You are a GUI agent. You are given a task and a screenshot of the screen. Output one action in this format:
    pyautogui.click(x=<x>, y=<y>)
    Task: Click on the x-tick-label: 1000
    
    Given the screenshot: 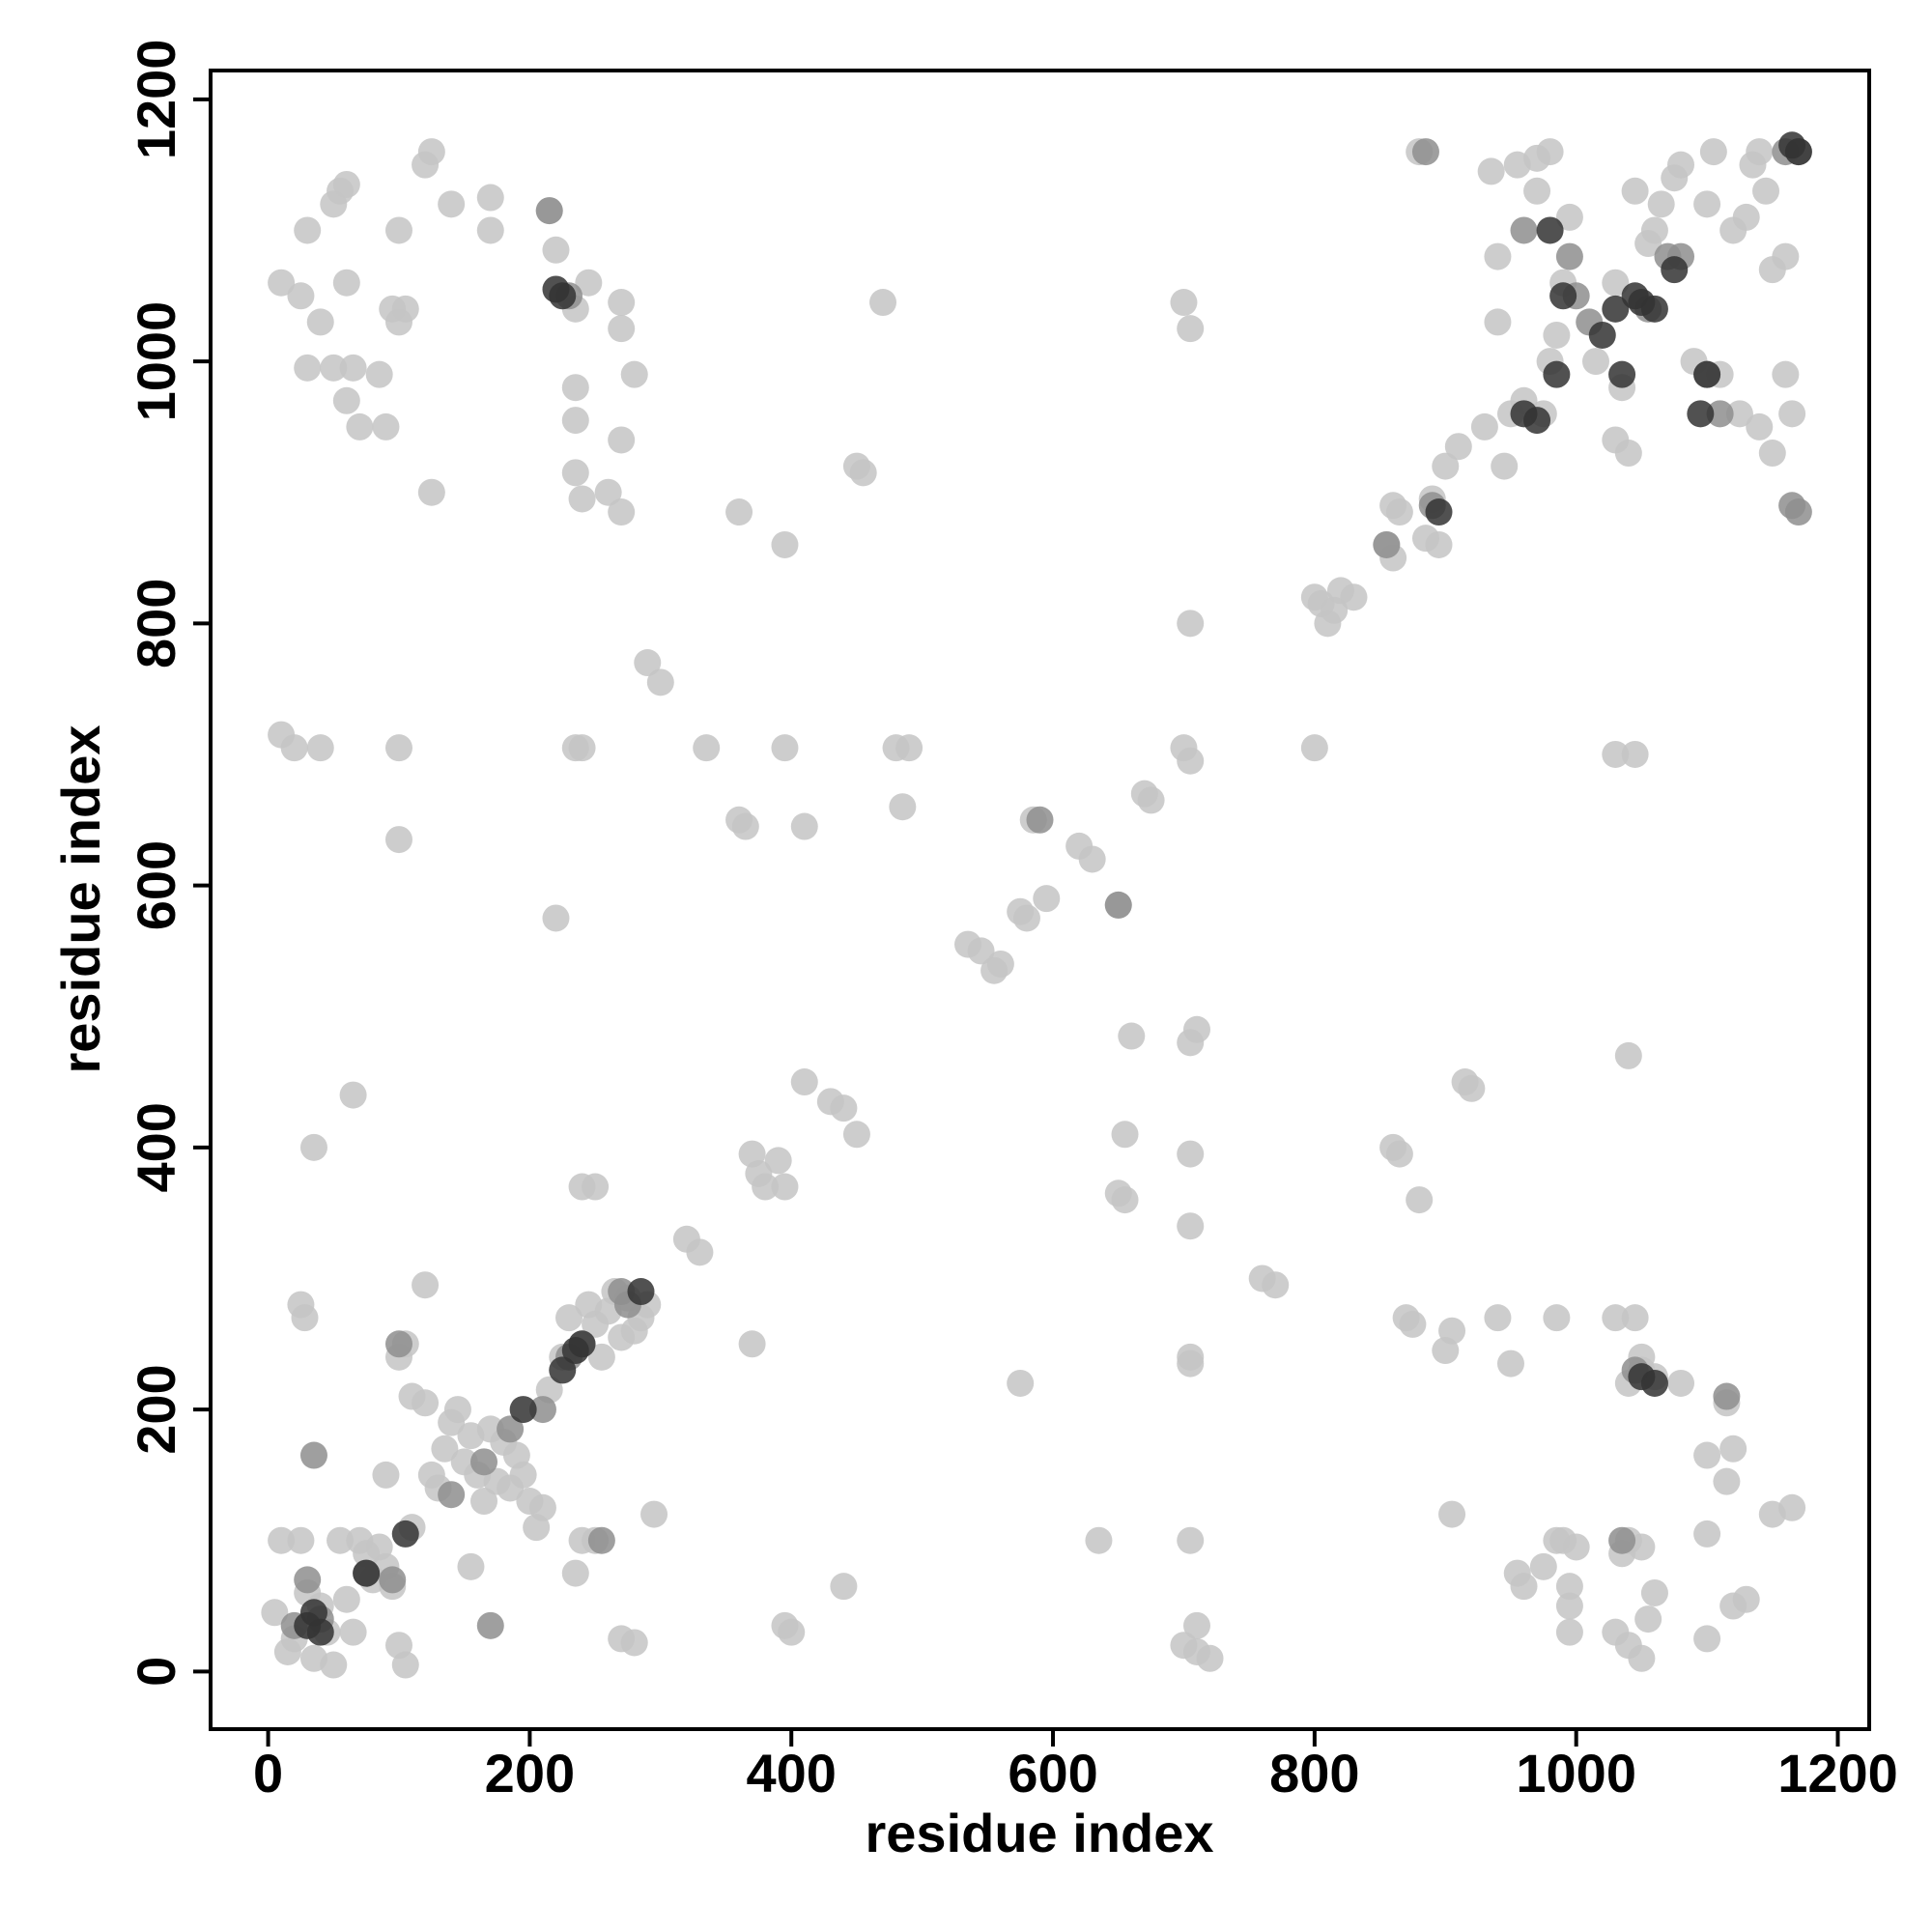 What is the action you would take?
    pyautogui.click(x=1576, y=1773)
    